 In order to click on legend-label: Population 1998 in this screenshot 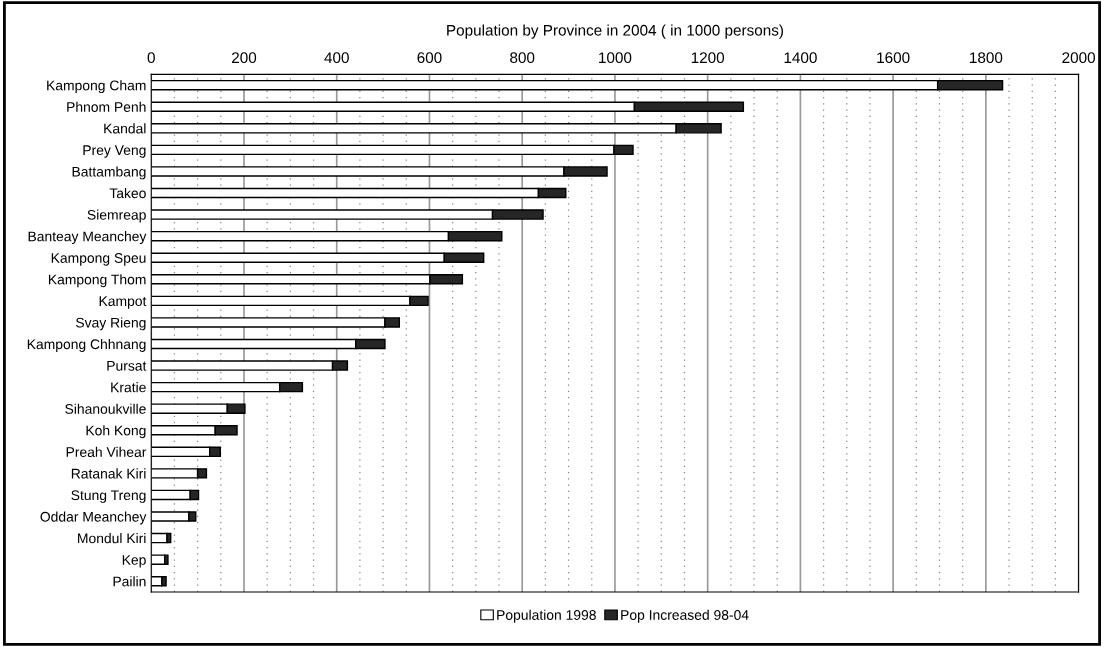, I will do `click(546, 616)`.